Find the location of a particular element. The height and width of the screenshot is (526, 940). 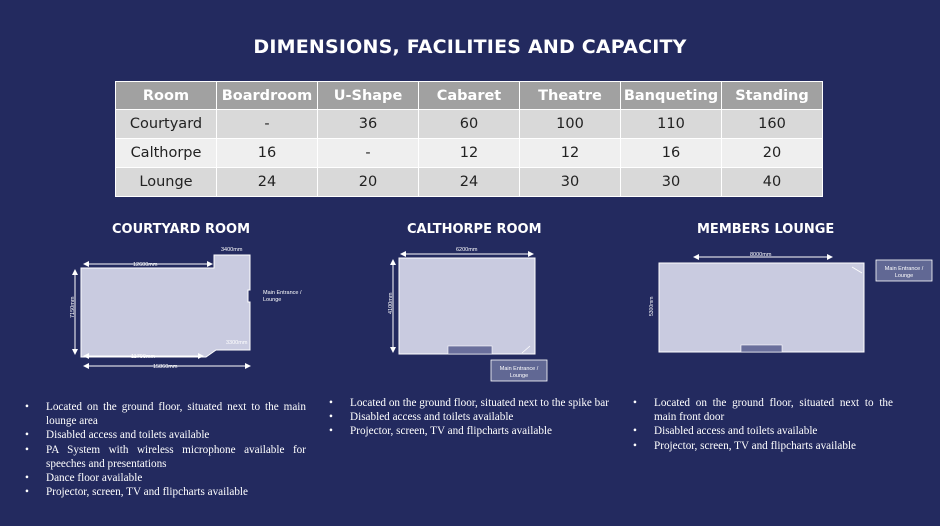

table-cell: Courtyard is located at coordinates (166, 124).